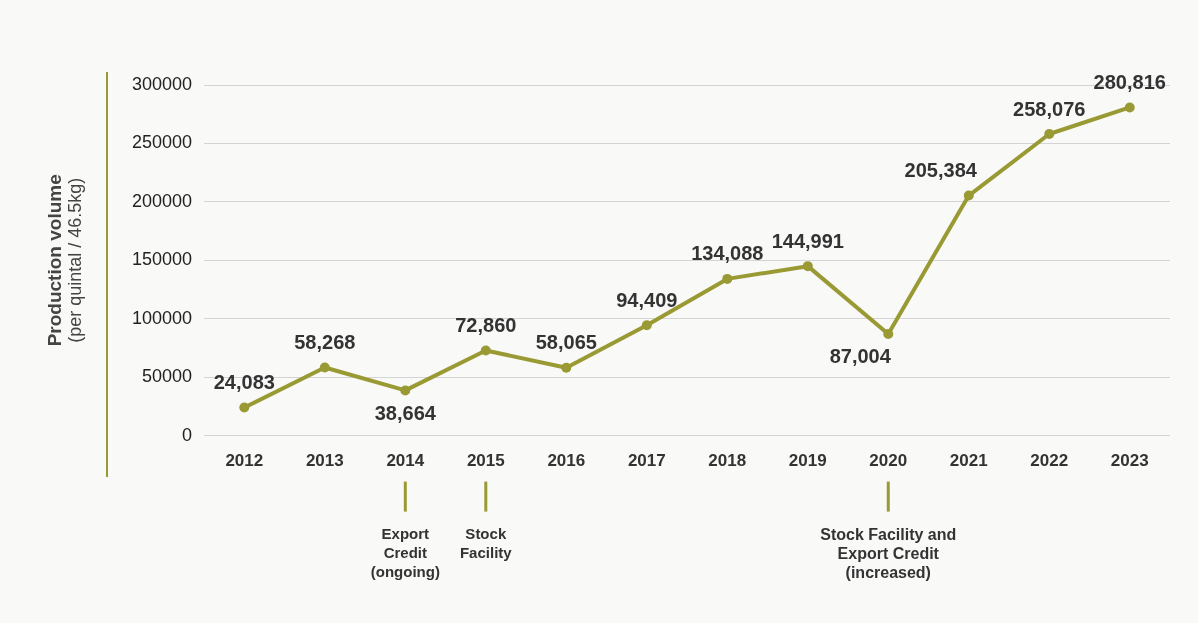 The height and width of the screenshot is (623, 1198). Describe the element at coordinates (860, 356) in the screenshot. I see `text: 87,004` at that location.